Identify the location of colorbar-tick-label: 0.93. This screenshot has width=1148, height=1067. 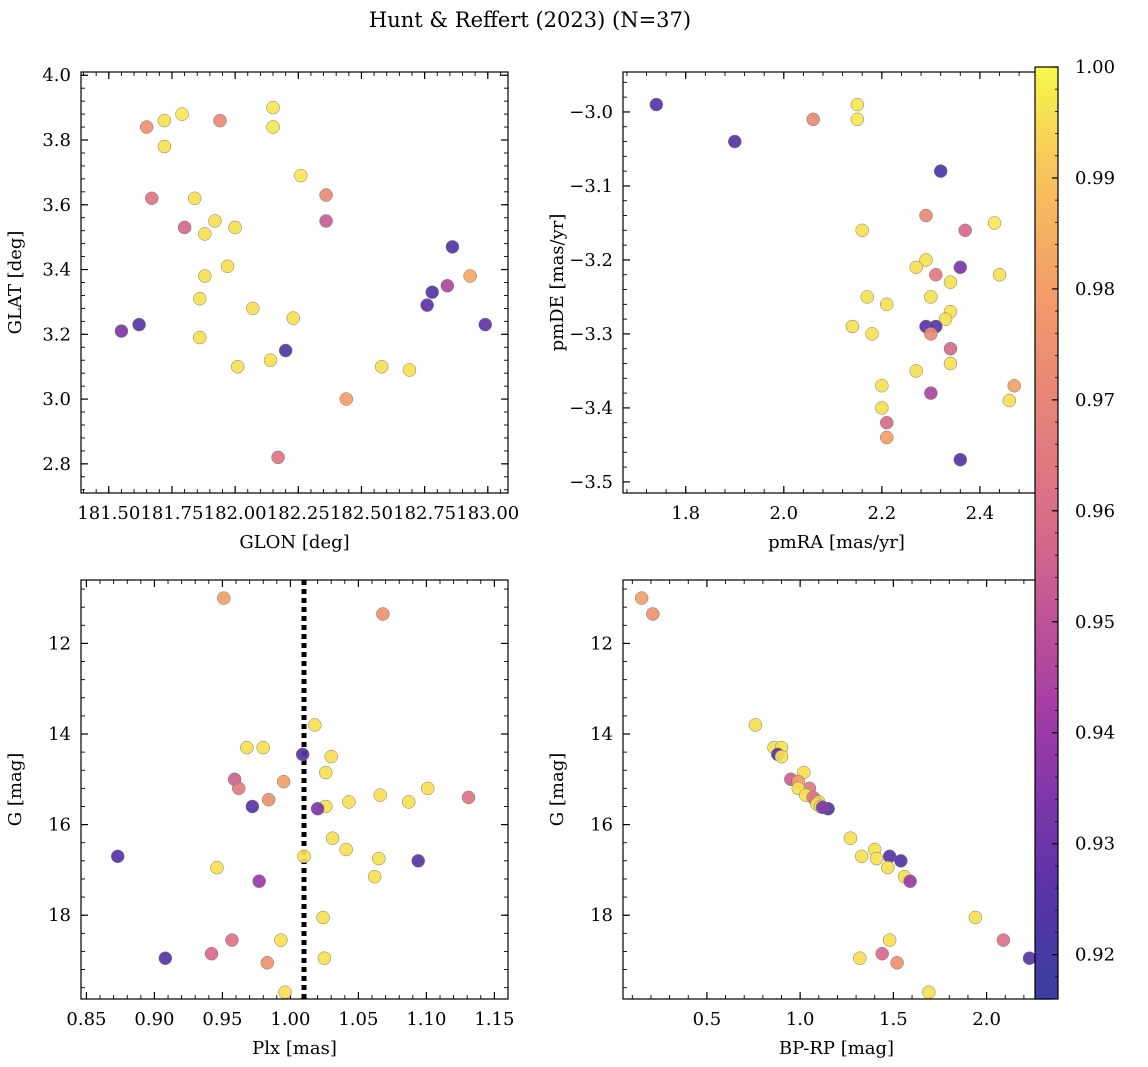
(1095, 844).